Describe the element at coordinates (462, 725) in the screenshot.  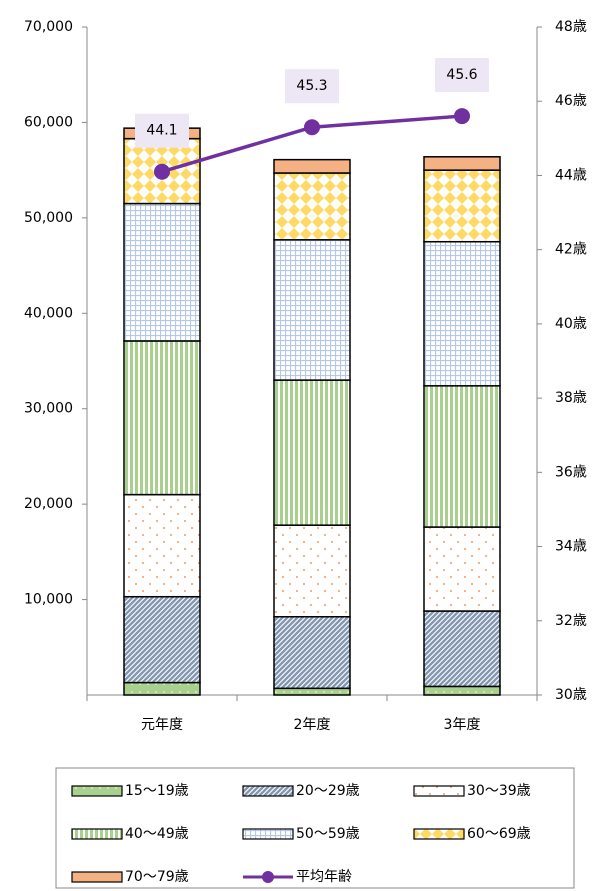
I see `x-tick-label: 3年度` at that location.